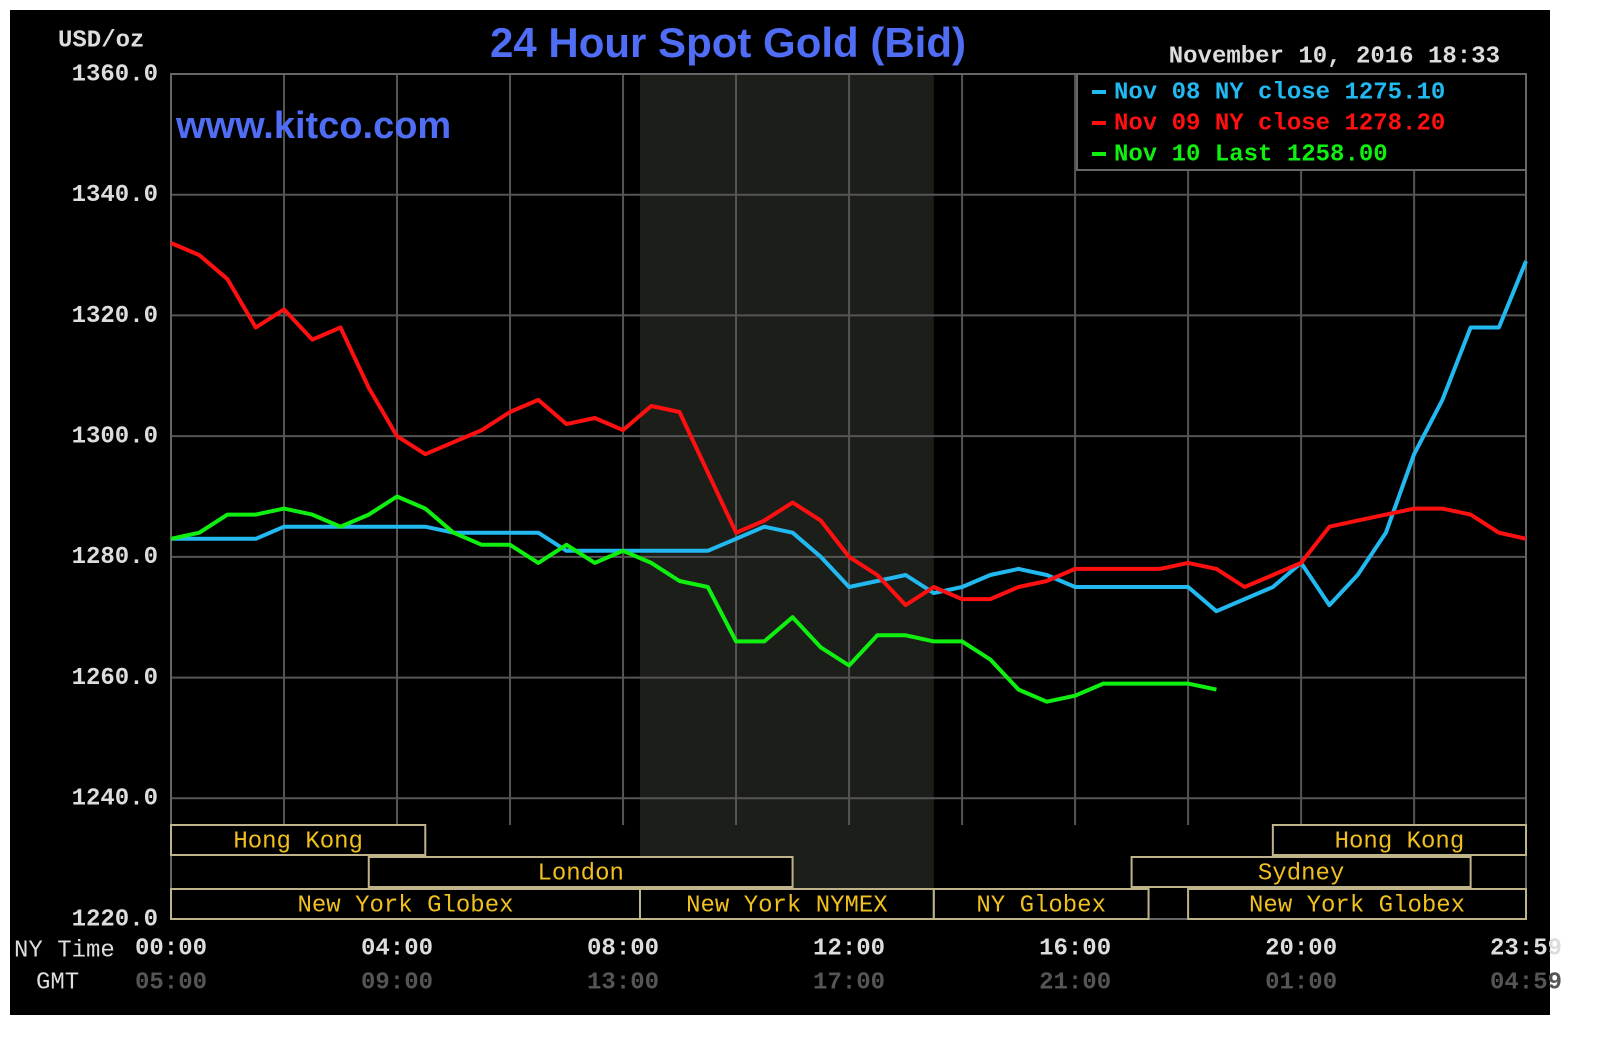 Image resolution: width=1599 pixels, height=1050 pixels. What do you see at coordinates (1301, 948) in the screenshot?
I see `x-tick-label: 20:00` at bounding box center [1301, 948].